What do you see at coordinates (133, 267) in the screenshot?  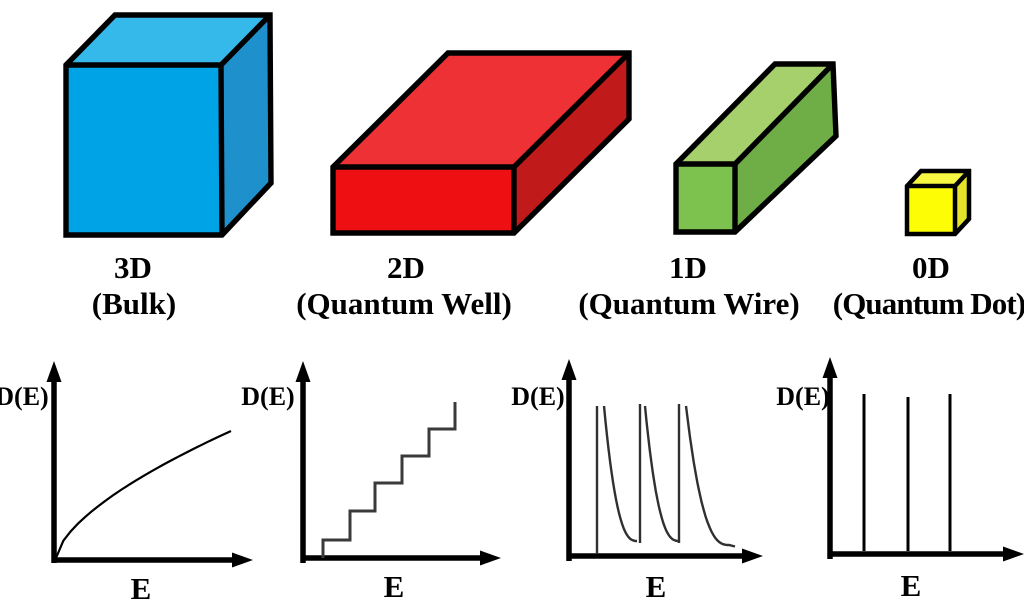 I see `svg-text: 3D` at bounding box center [133, 267].